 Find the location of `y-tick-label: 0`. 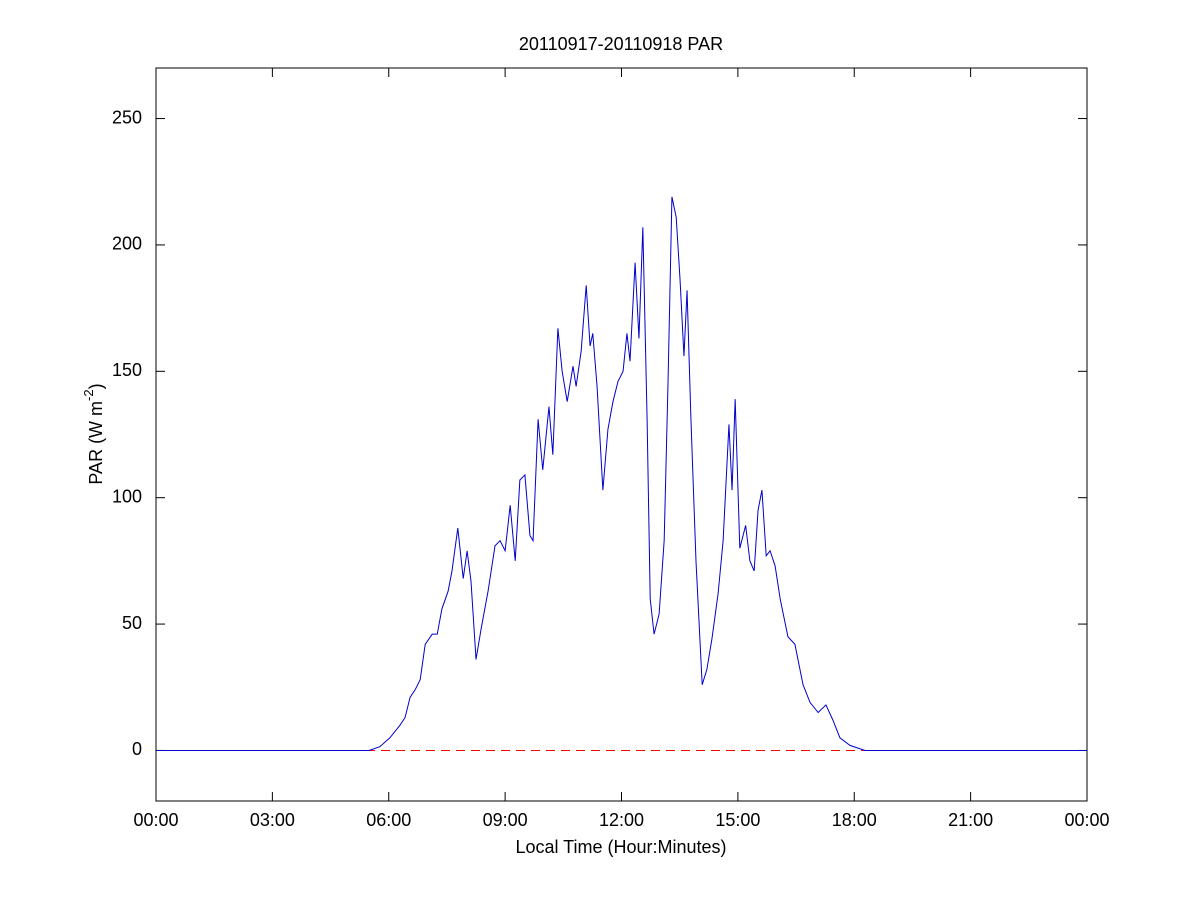

y-tick-label: 0 is located at coordinates (137, 749).